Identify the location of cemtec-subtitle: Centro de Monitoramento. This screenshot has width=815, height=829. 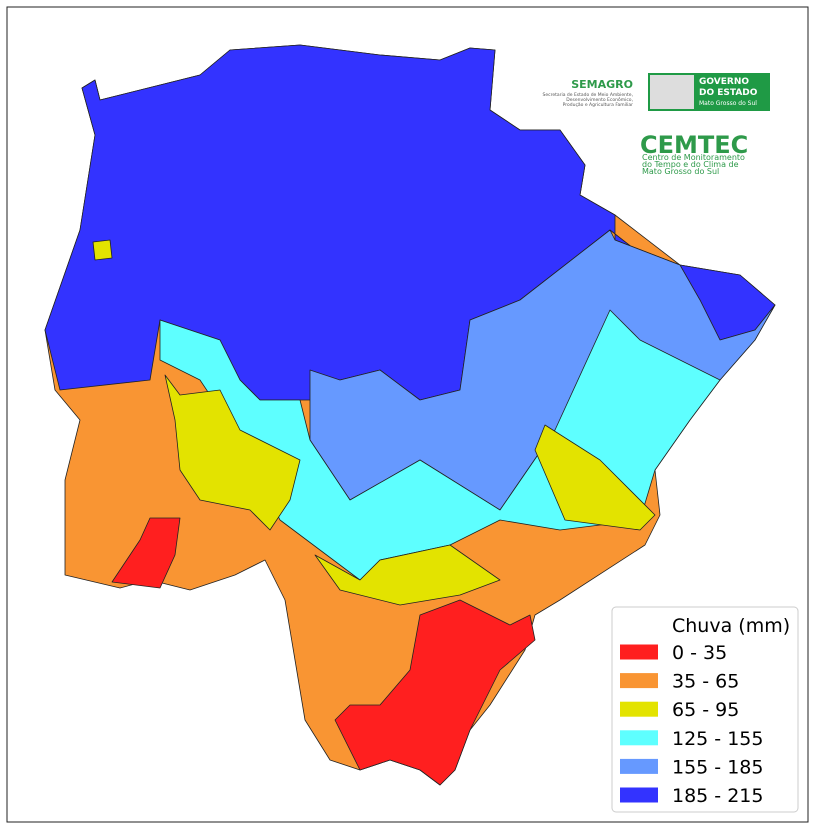
(693, 157).